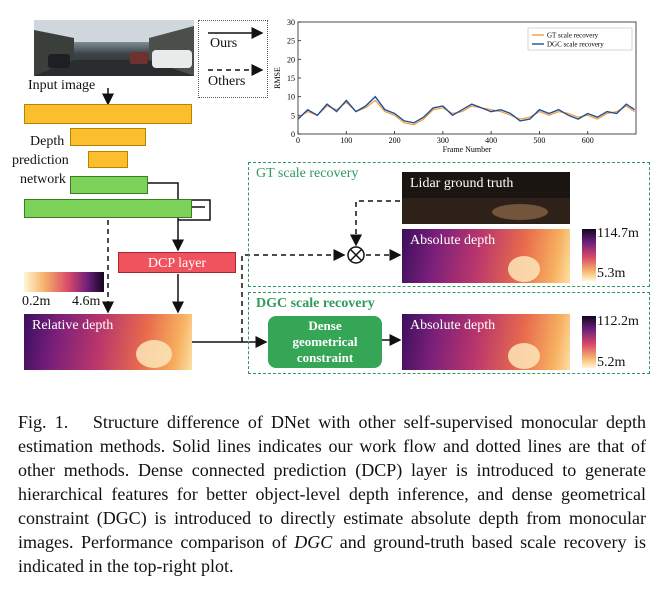 The width and height of the screenshot is (660, 611). I want to click on relative-depth-colorbar, so click(64, 282).